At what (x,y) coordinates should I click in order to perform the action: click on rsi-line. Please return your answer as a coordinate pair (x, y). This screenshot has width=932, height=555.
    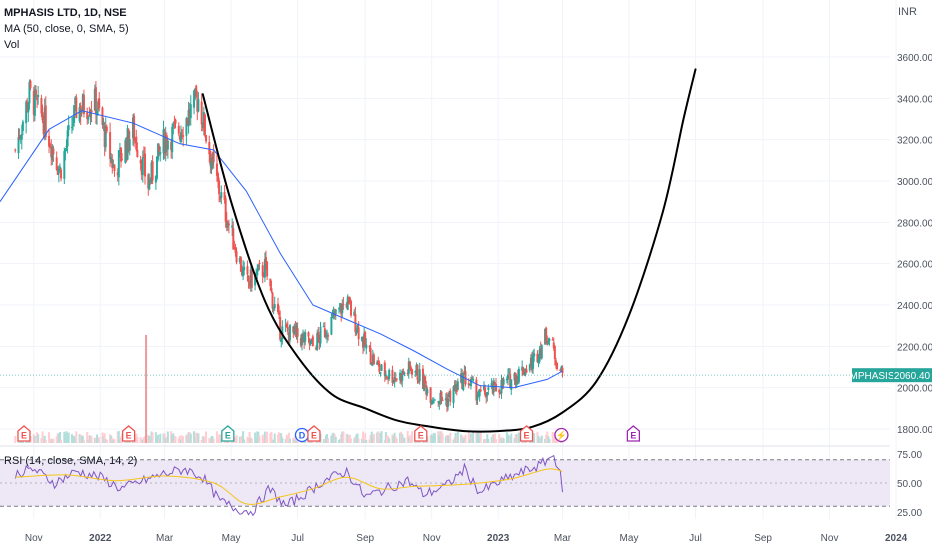
    Looking at the image, I should click on (288, 485).